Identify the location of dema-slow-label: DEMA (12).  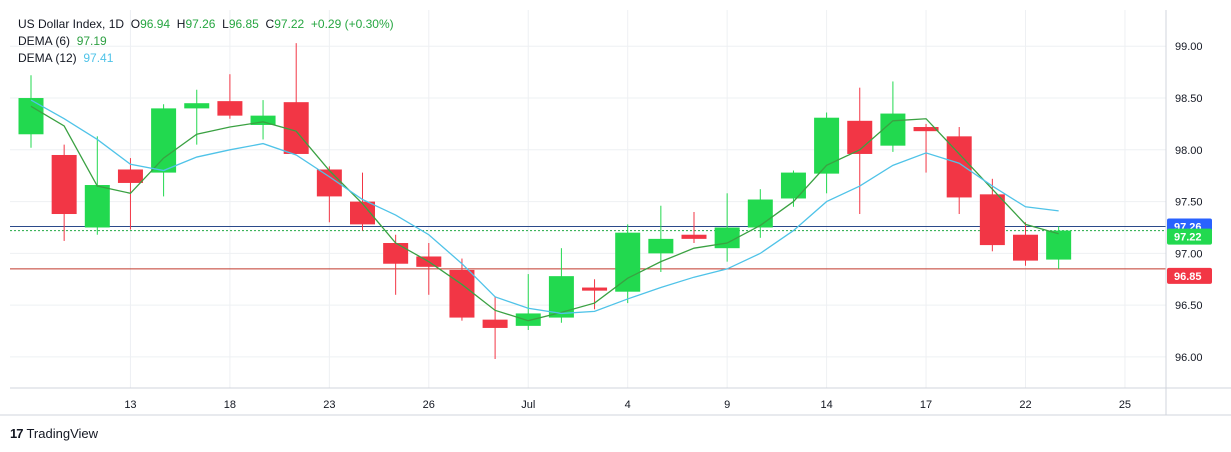
(47, 58).